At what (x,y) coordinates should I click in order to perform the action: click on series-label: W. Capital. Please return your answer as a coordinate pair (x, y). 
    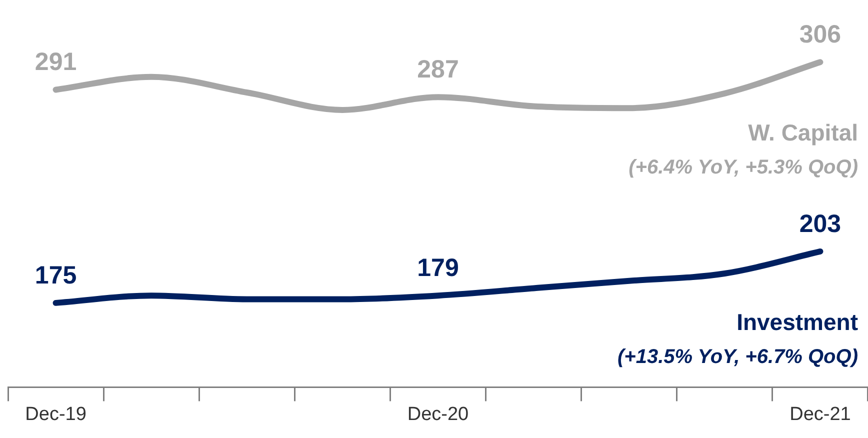
    Looking at the image, I should click on (803, 133).